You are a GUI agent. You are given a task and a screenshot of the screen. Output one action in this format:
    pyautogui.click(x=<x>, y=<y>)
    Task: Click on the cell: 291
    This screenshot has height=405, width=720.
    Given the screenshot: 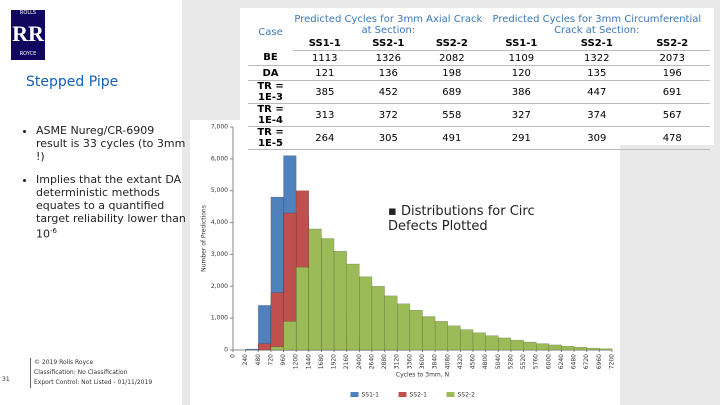 What is the action you would take?
    pyautogui.click(x=521, y=138)
    